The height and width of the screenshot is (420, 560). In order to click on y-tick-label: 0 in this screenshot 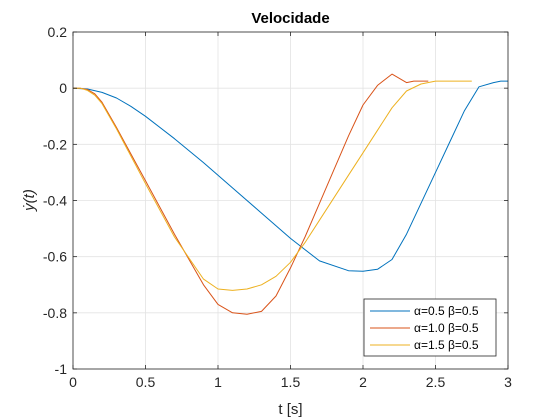, I will do `click(63, 88)`.